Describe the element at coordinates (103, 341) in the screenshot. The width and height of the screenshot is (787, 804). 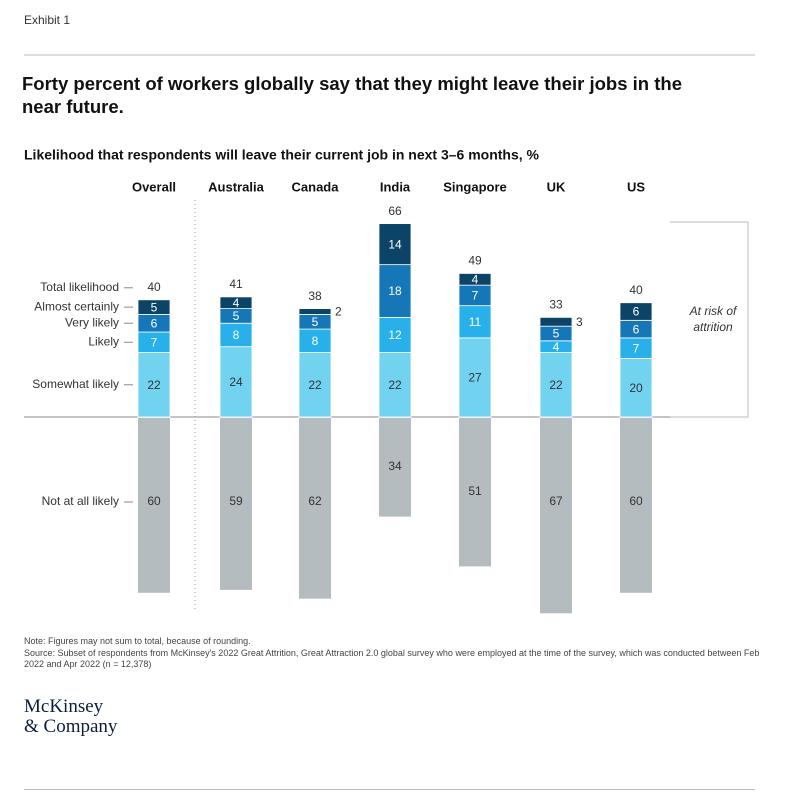
I see `legend-label: Likely` at that location.